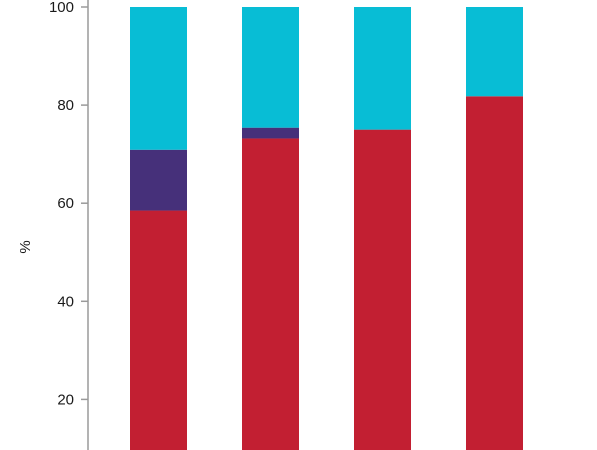  I want to click on y-tick-label-80: 80, so click(65, 105).